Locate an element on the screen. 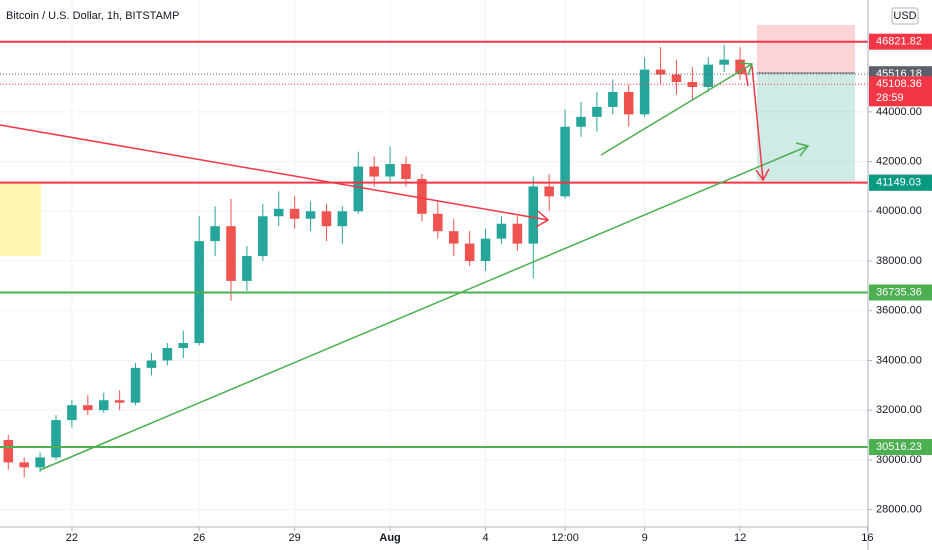 Image resolution: width=932 pixels, height=550 pixels. level-tag-label: 36735.36 is located at coordinates (899, 292).